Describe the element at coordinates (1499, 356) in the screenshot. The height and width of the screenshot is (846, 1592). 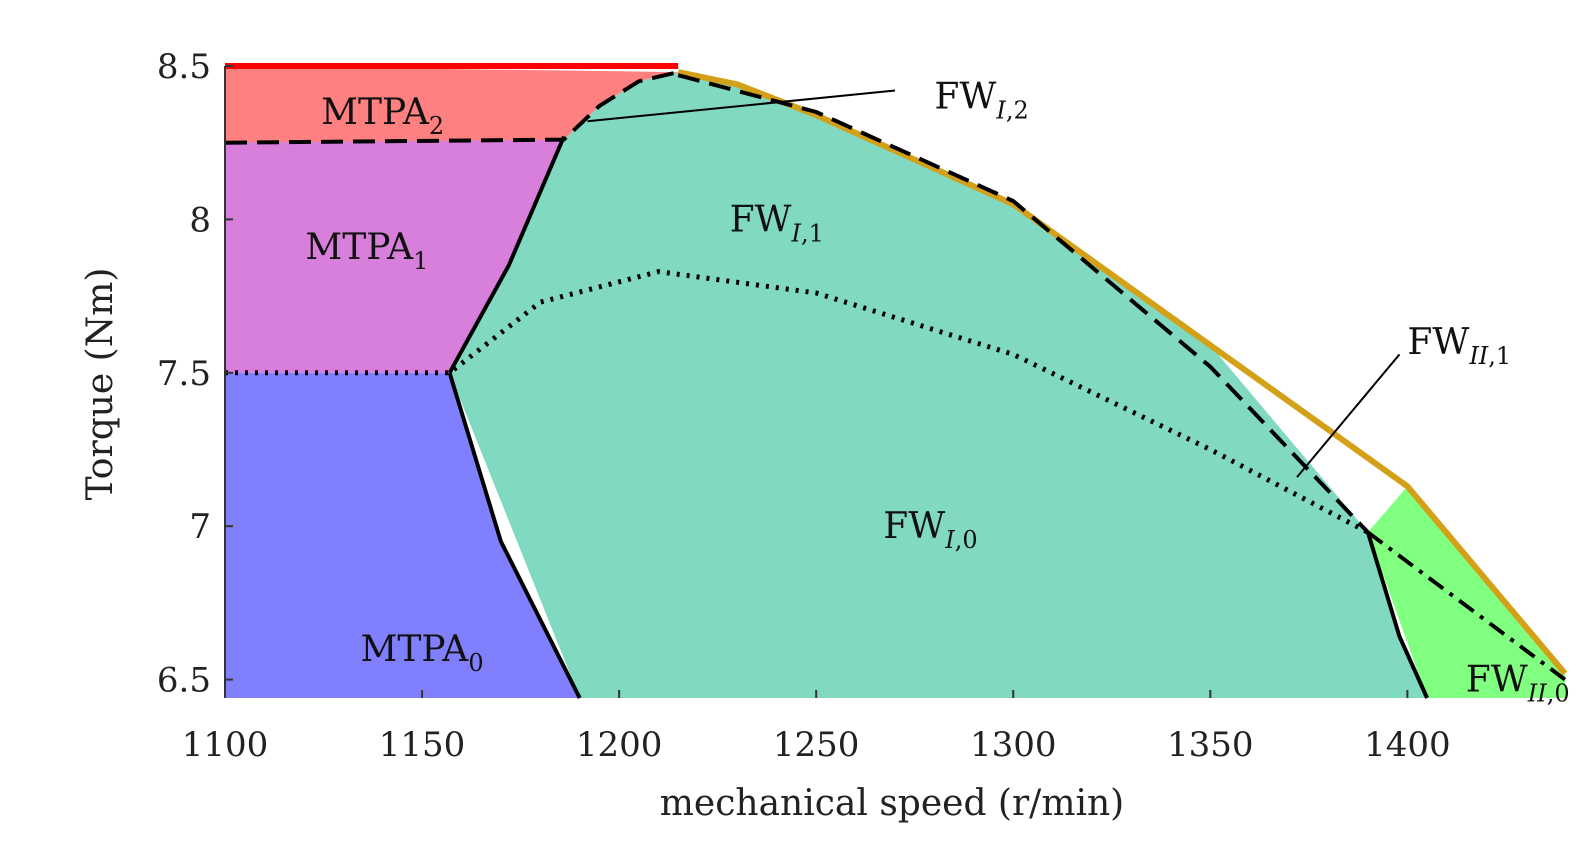
I see `annotation-label-1-subscript-rest: ,1` at that location.